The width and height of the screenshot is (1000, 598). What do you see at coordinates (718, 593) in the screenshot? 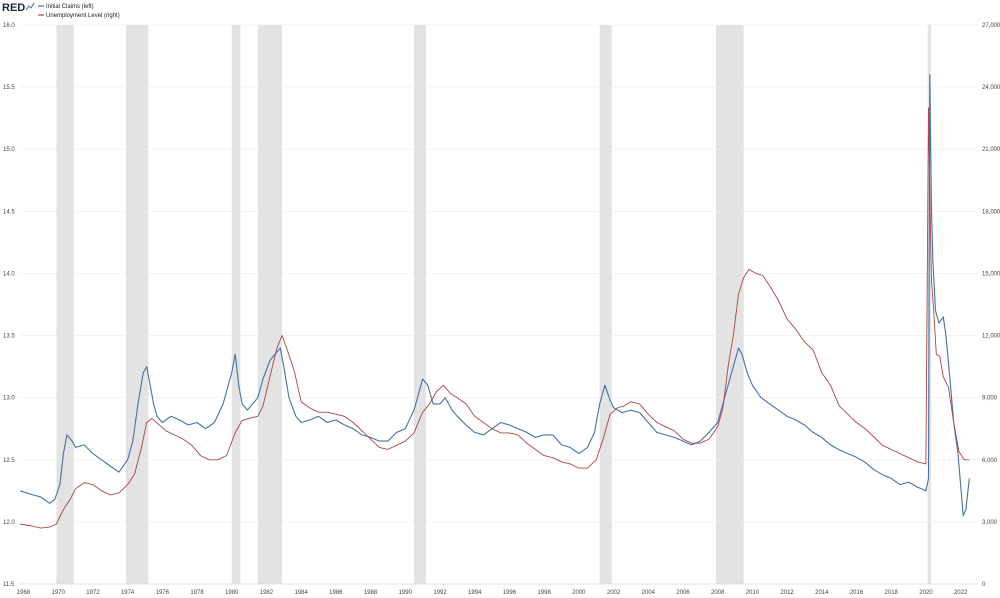
I see `x-tick-label: 2008` at bounding box center [718, 593].